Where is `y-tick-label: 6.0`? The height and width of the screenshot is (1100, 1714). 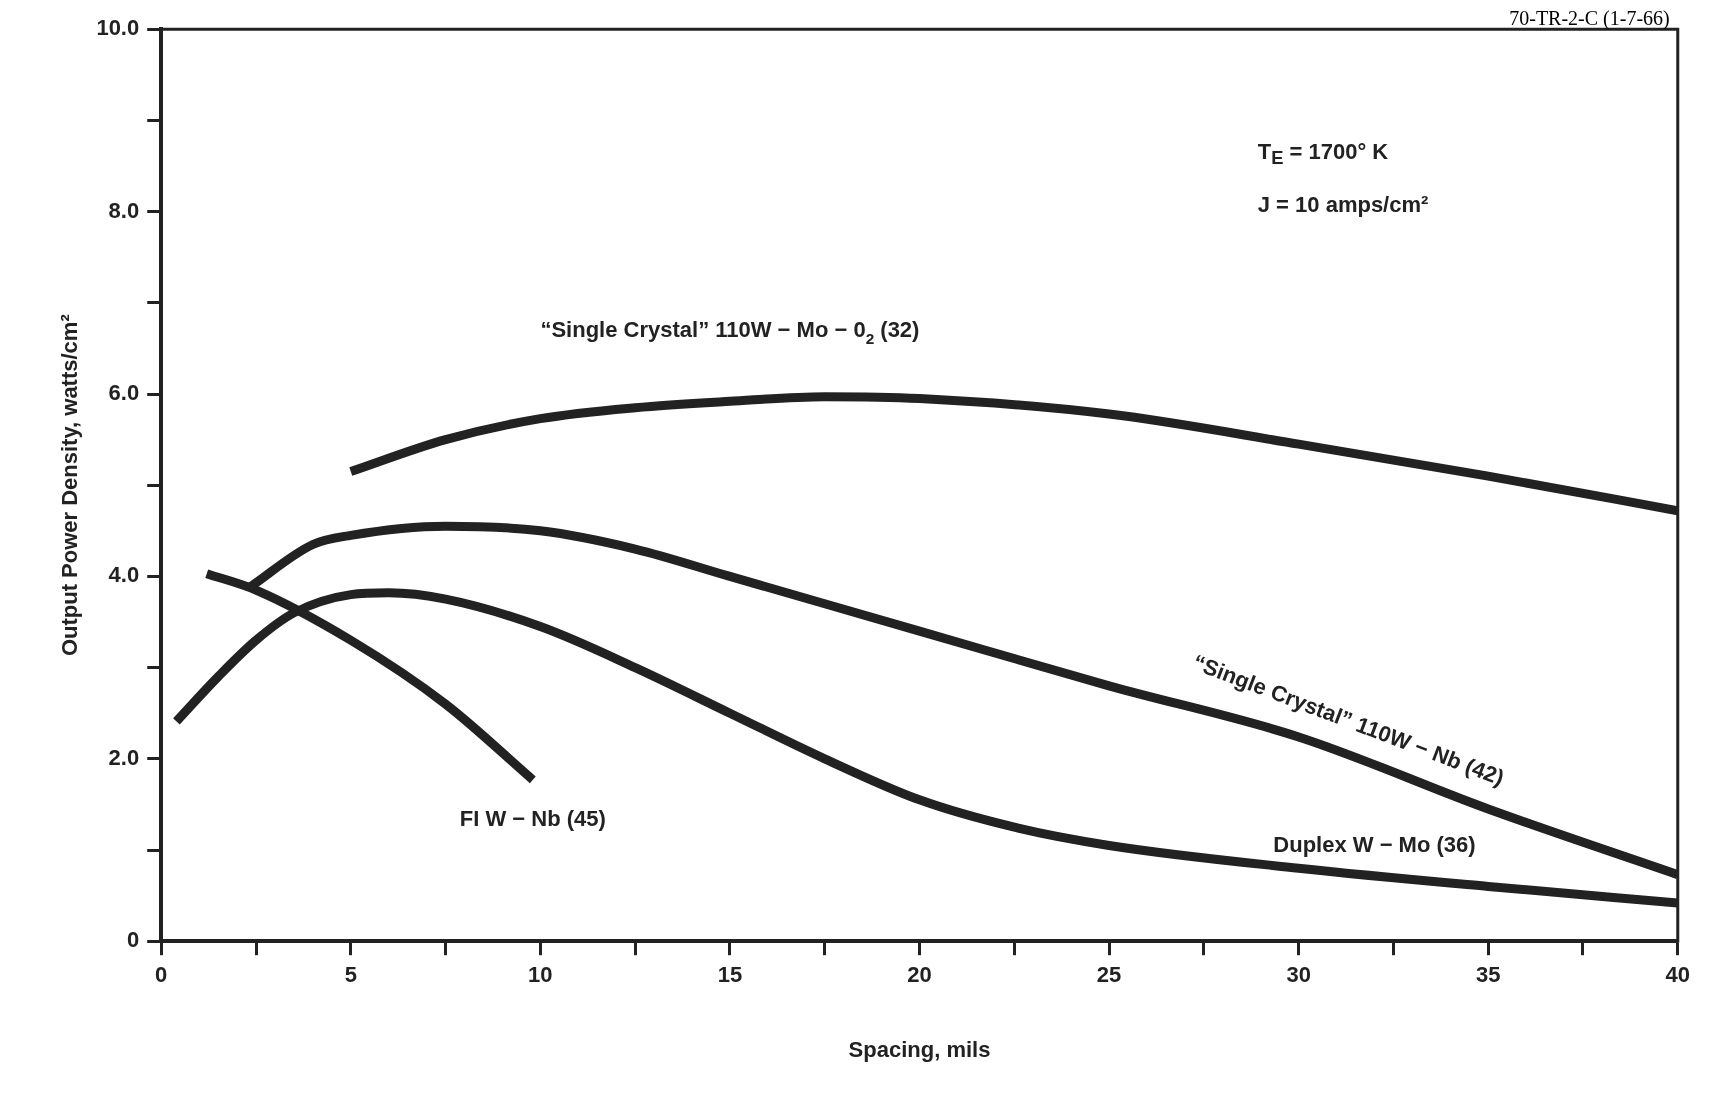 y-tick-label: 6.0 is located at coordinates (124, 393).